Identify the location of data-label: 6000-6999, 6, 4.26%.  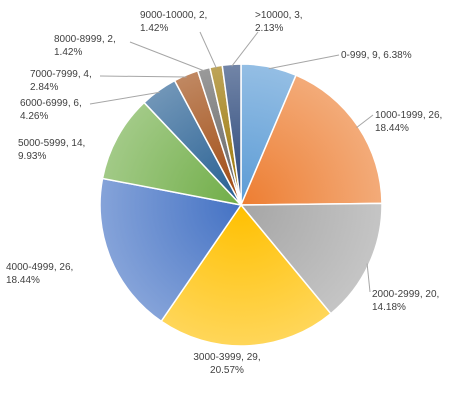
(51, 110).